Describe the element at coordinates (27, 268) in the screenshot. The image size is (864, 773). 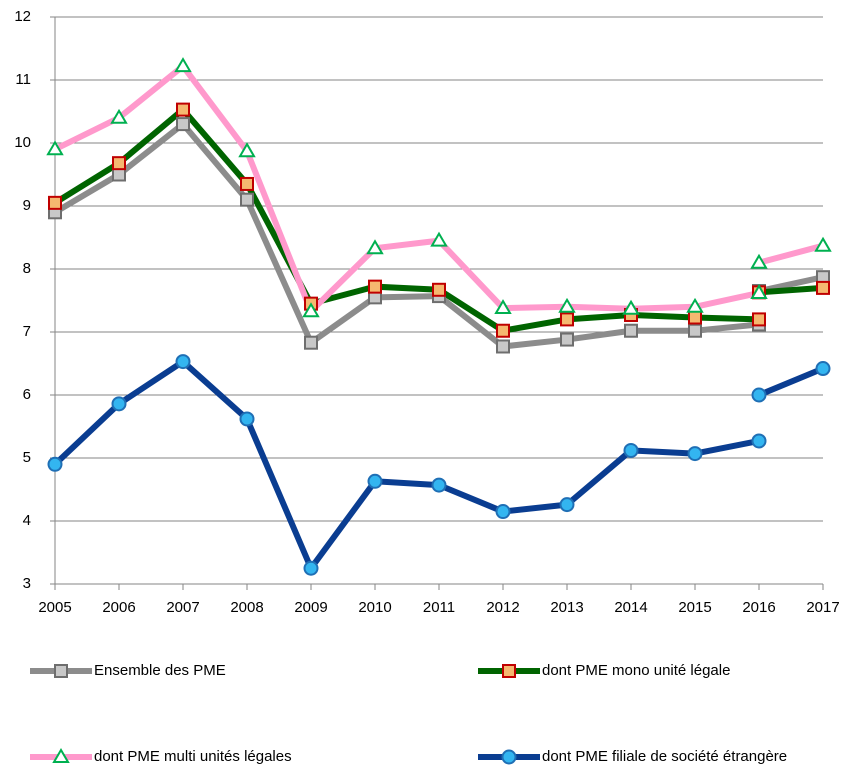
I see `y-tick-label: 8` at that location.